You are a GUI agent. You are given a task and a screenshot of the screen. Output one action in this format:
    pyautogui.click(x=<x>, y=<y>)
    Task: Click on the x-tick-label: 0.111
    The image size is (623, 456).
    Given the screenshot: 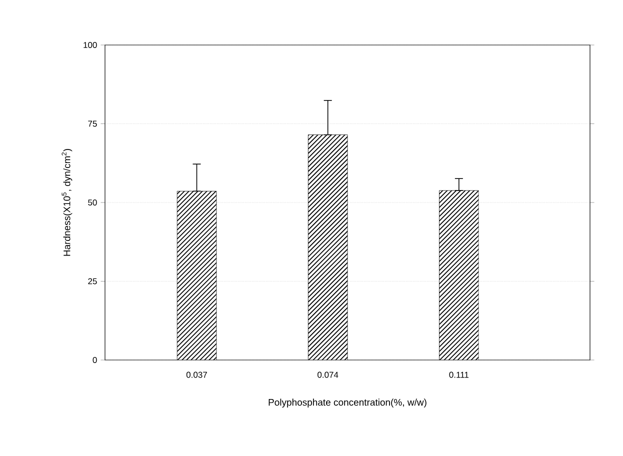 What is the action you would take?
    pyautogui.click(x=459, y=375)
    